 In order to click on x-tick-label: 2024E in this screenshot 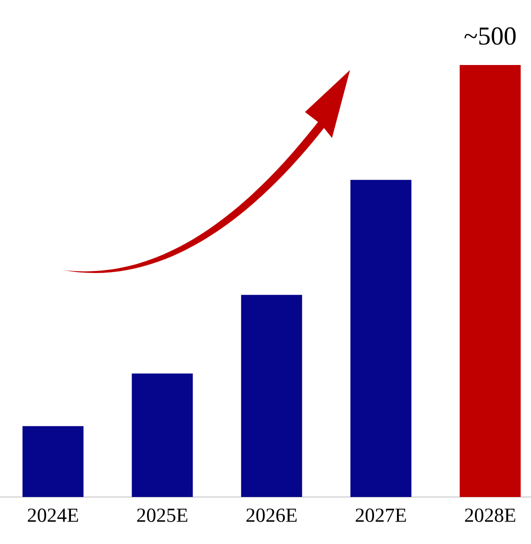, I will do `click(53, 515)`.